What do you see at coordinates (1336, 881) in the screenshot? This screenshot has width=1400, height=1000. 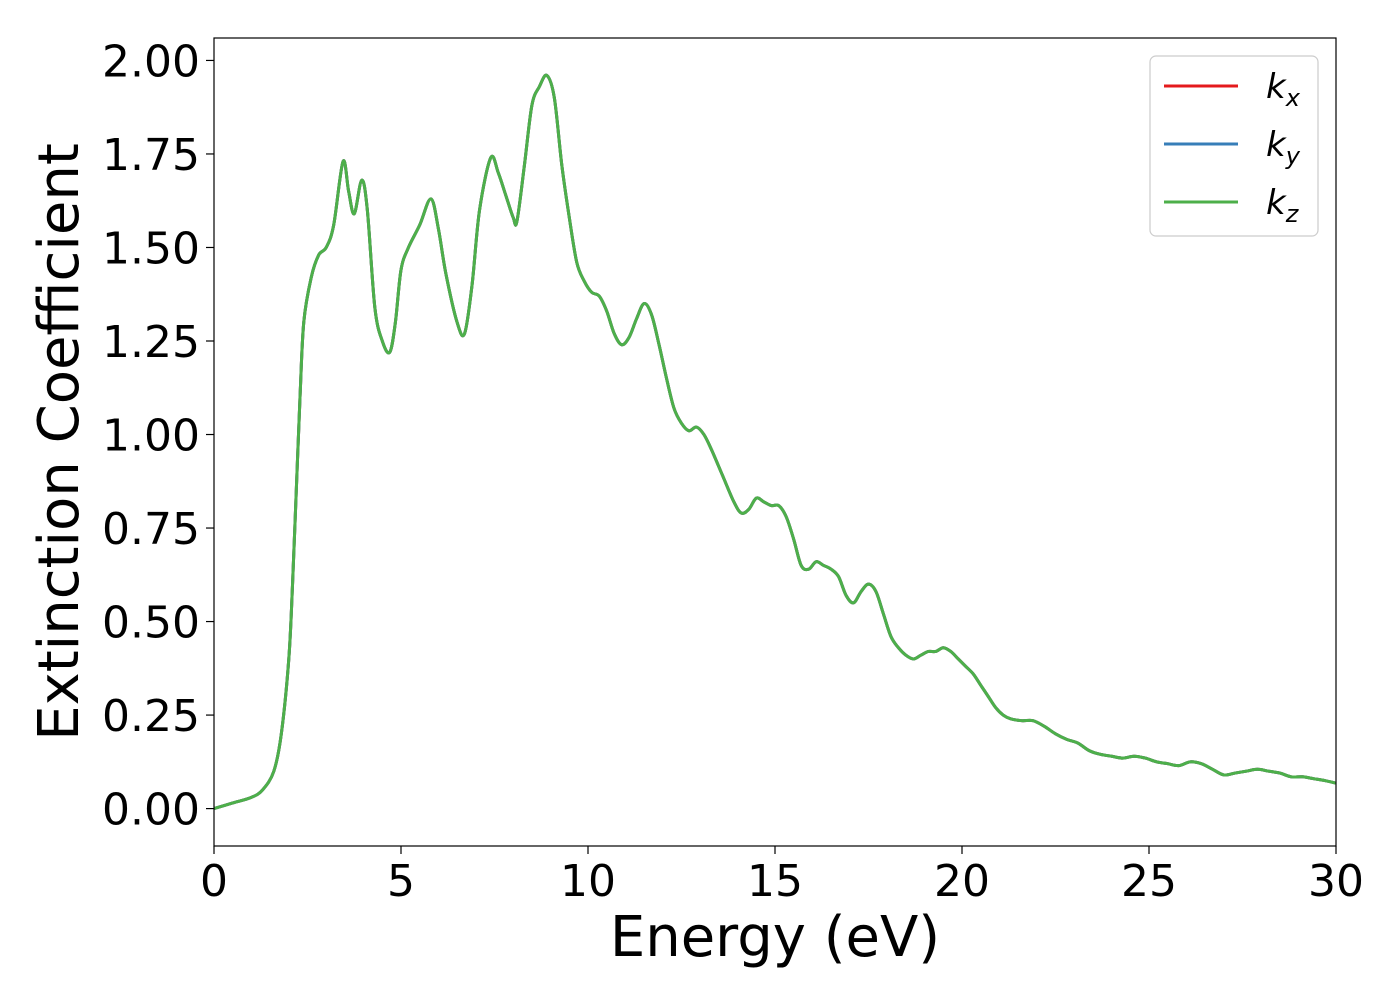 I see `x-tick-label: 30` at bounding box center [1336, 881].